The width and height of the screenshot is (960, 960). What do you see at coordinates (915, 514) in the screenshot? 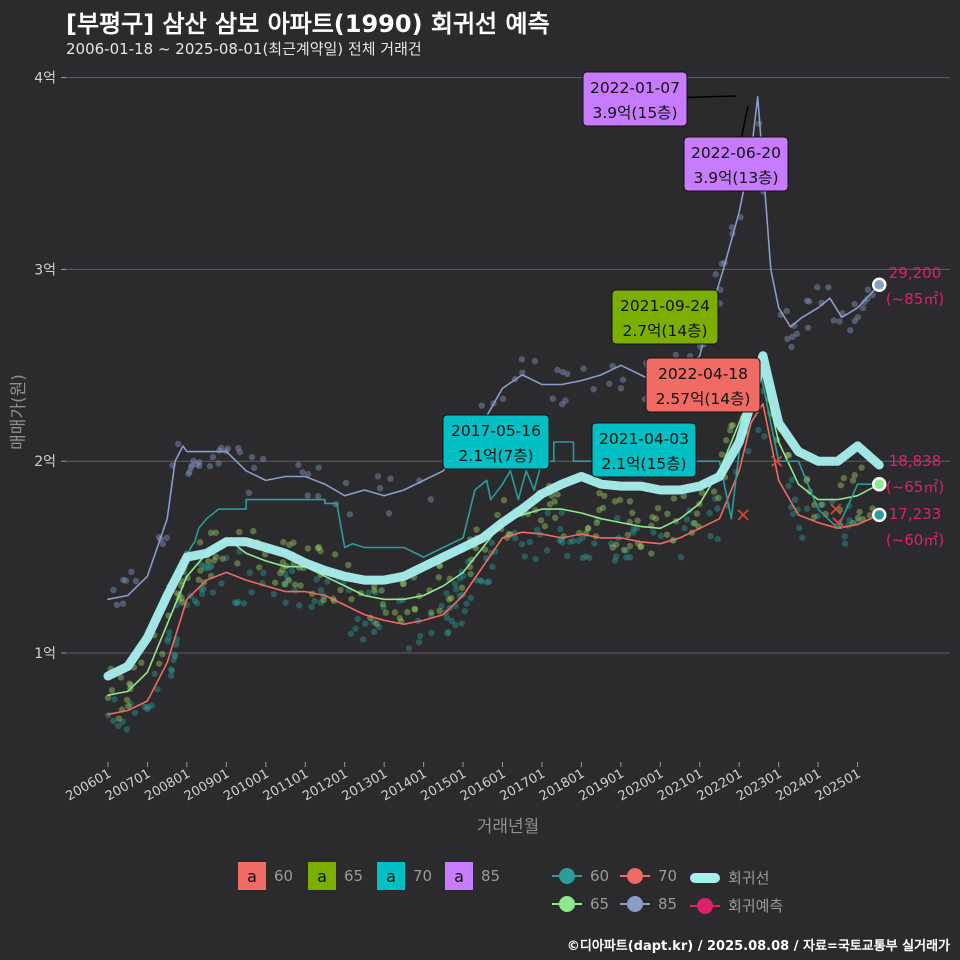
I see `end-price-label: 17,233` at bounding box center [915, 514].